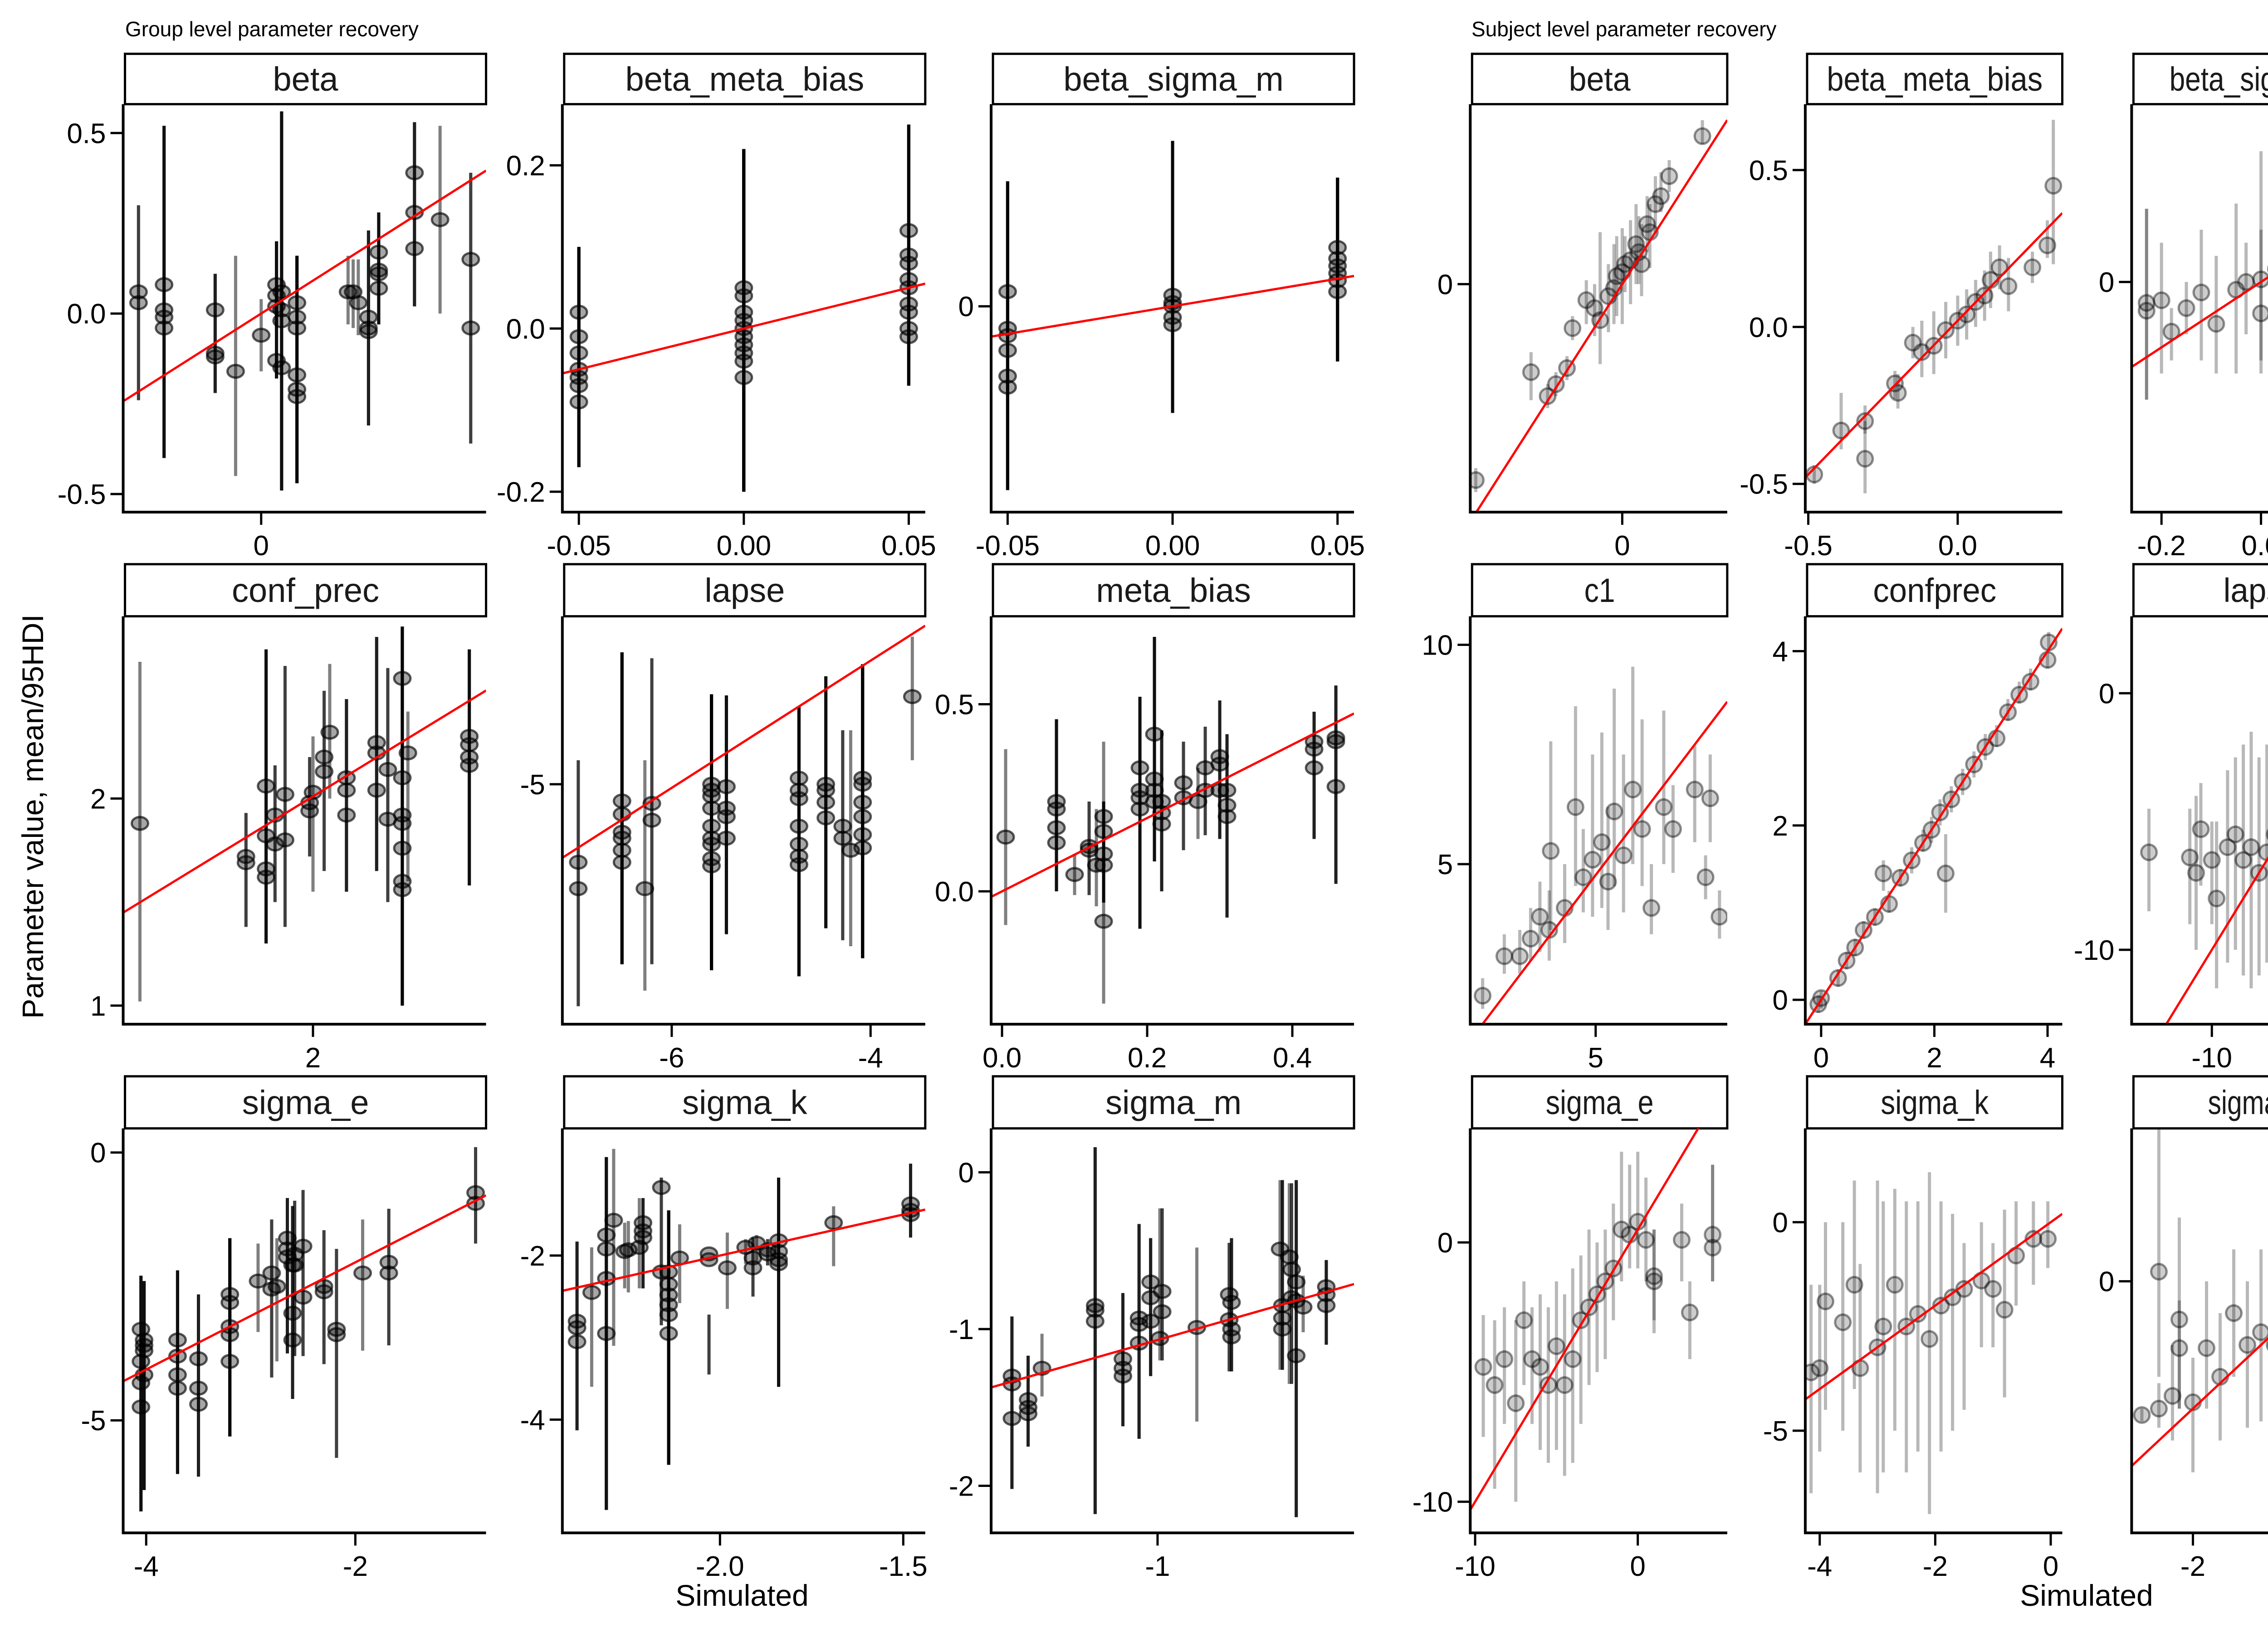  Describe the element at coordinates (1172, 820) in the screenshot. I see `group-meta-bias-marks` at that location.